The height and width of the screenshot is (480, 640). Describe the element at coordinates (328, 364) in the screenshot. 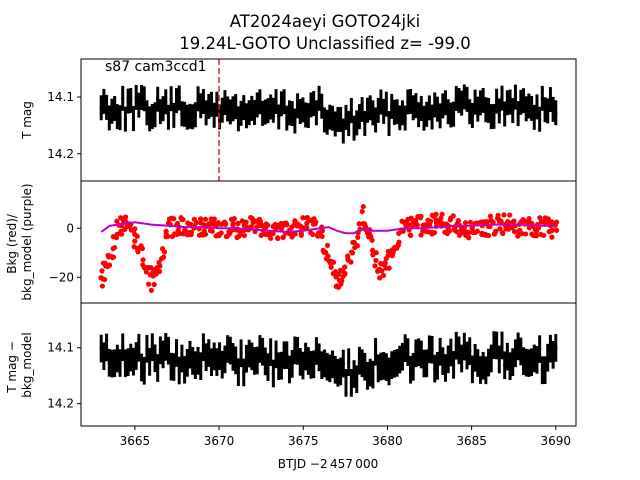

I see `panel-bottom-marks` at that location.